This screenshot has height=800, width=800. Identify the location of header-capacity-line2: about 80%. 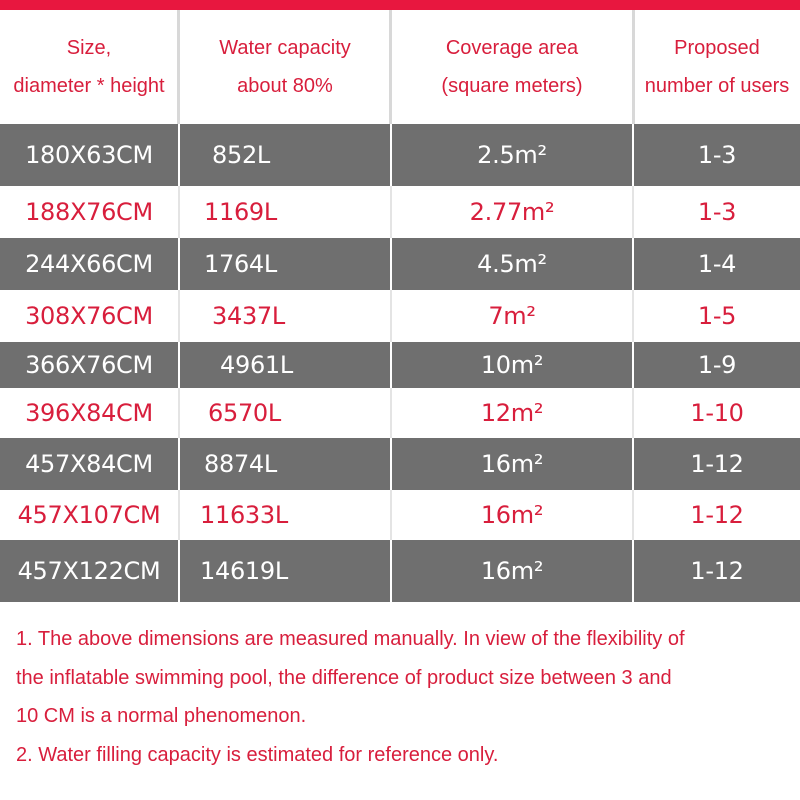
(285, 86).